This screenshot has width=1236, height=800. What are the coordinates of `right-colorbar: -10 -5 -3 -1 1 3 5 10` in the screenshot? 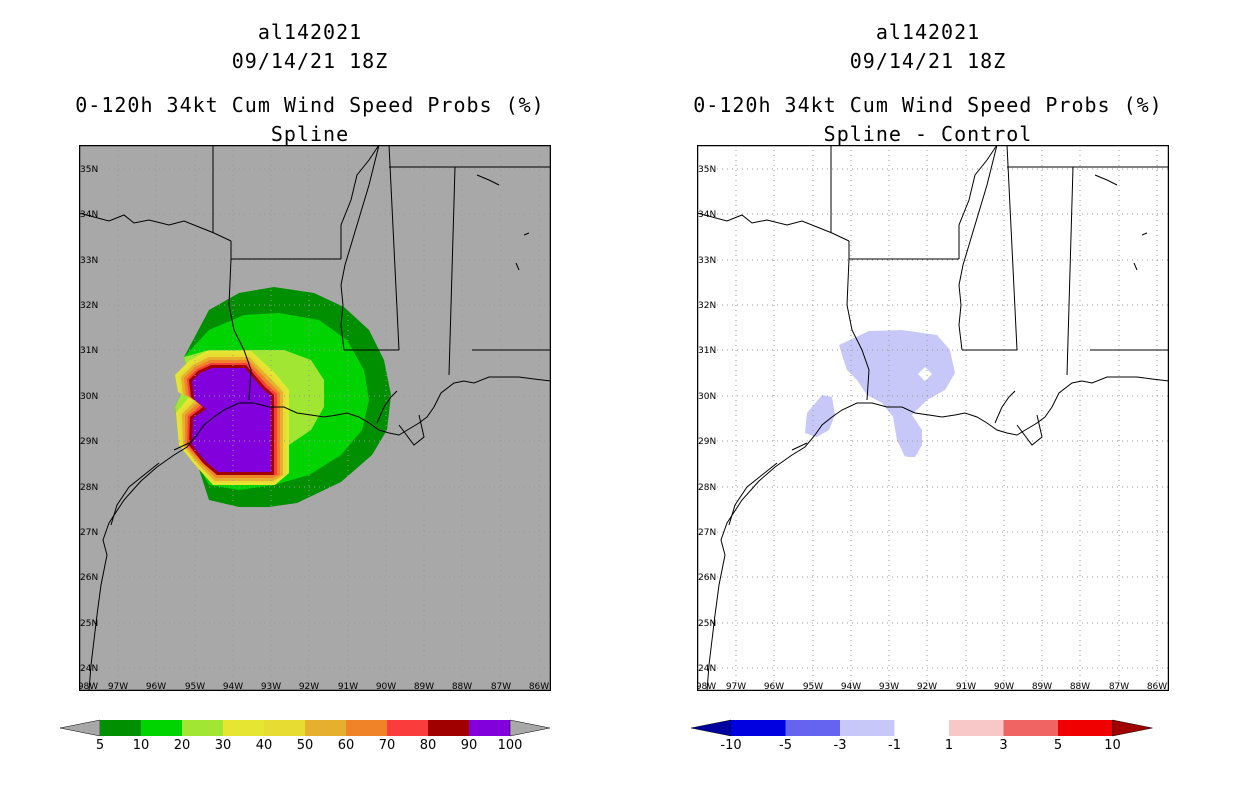 It's located at (921, 736).